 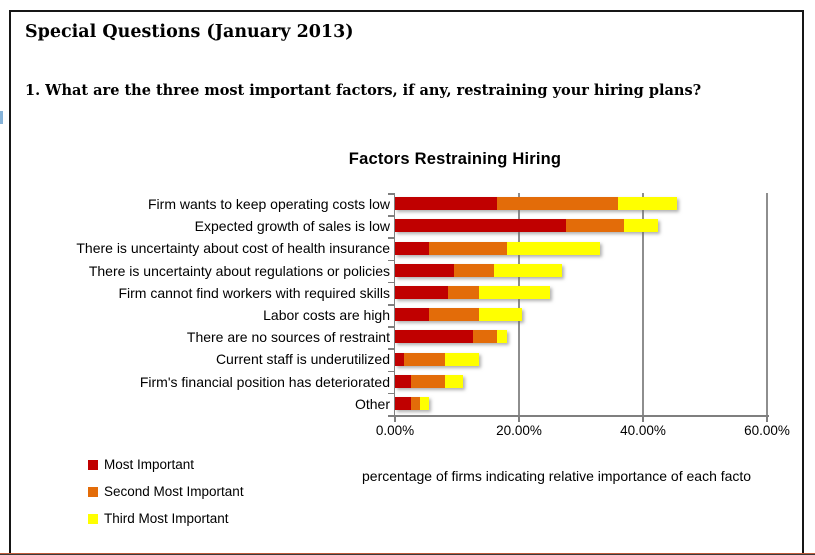 What do you see at coordinates (292, 226) in the screenshot?
I see `category-label: Expected growth of sales is low` at bounding box center [292, 226].